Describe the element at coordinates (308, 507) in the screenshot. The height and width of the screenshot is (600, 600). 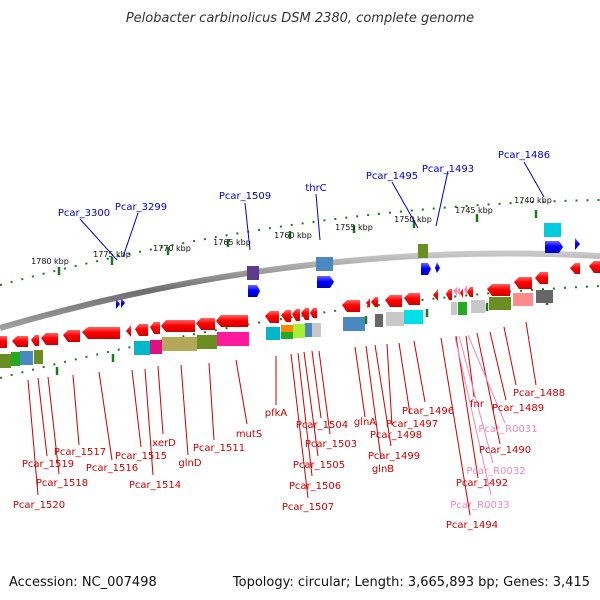
I see `label-pcar-1507: Pcar_1507` at that location.